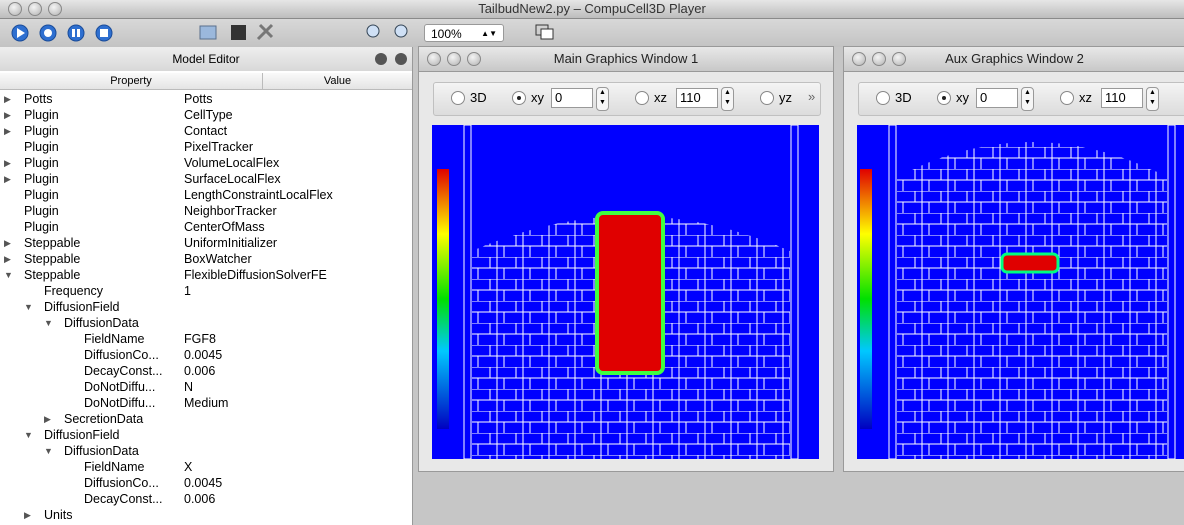 This screenshot has width=1184, height=525. What do you see at coordinates (489, 33) in the screenshot?
I see `combo-arrow: ▲▼` at bounding box center [489, 33].